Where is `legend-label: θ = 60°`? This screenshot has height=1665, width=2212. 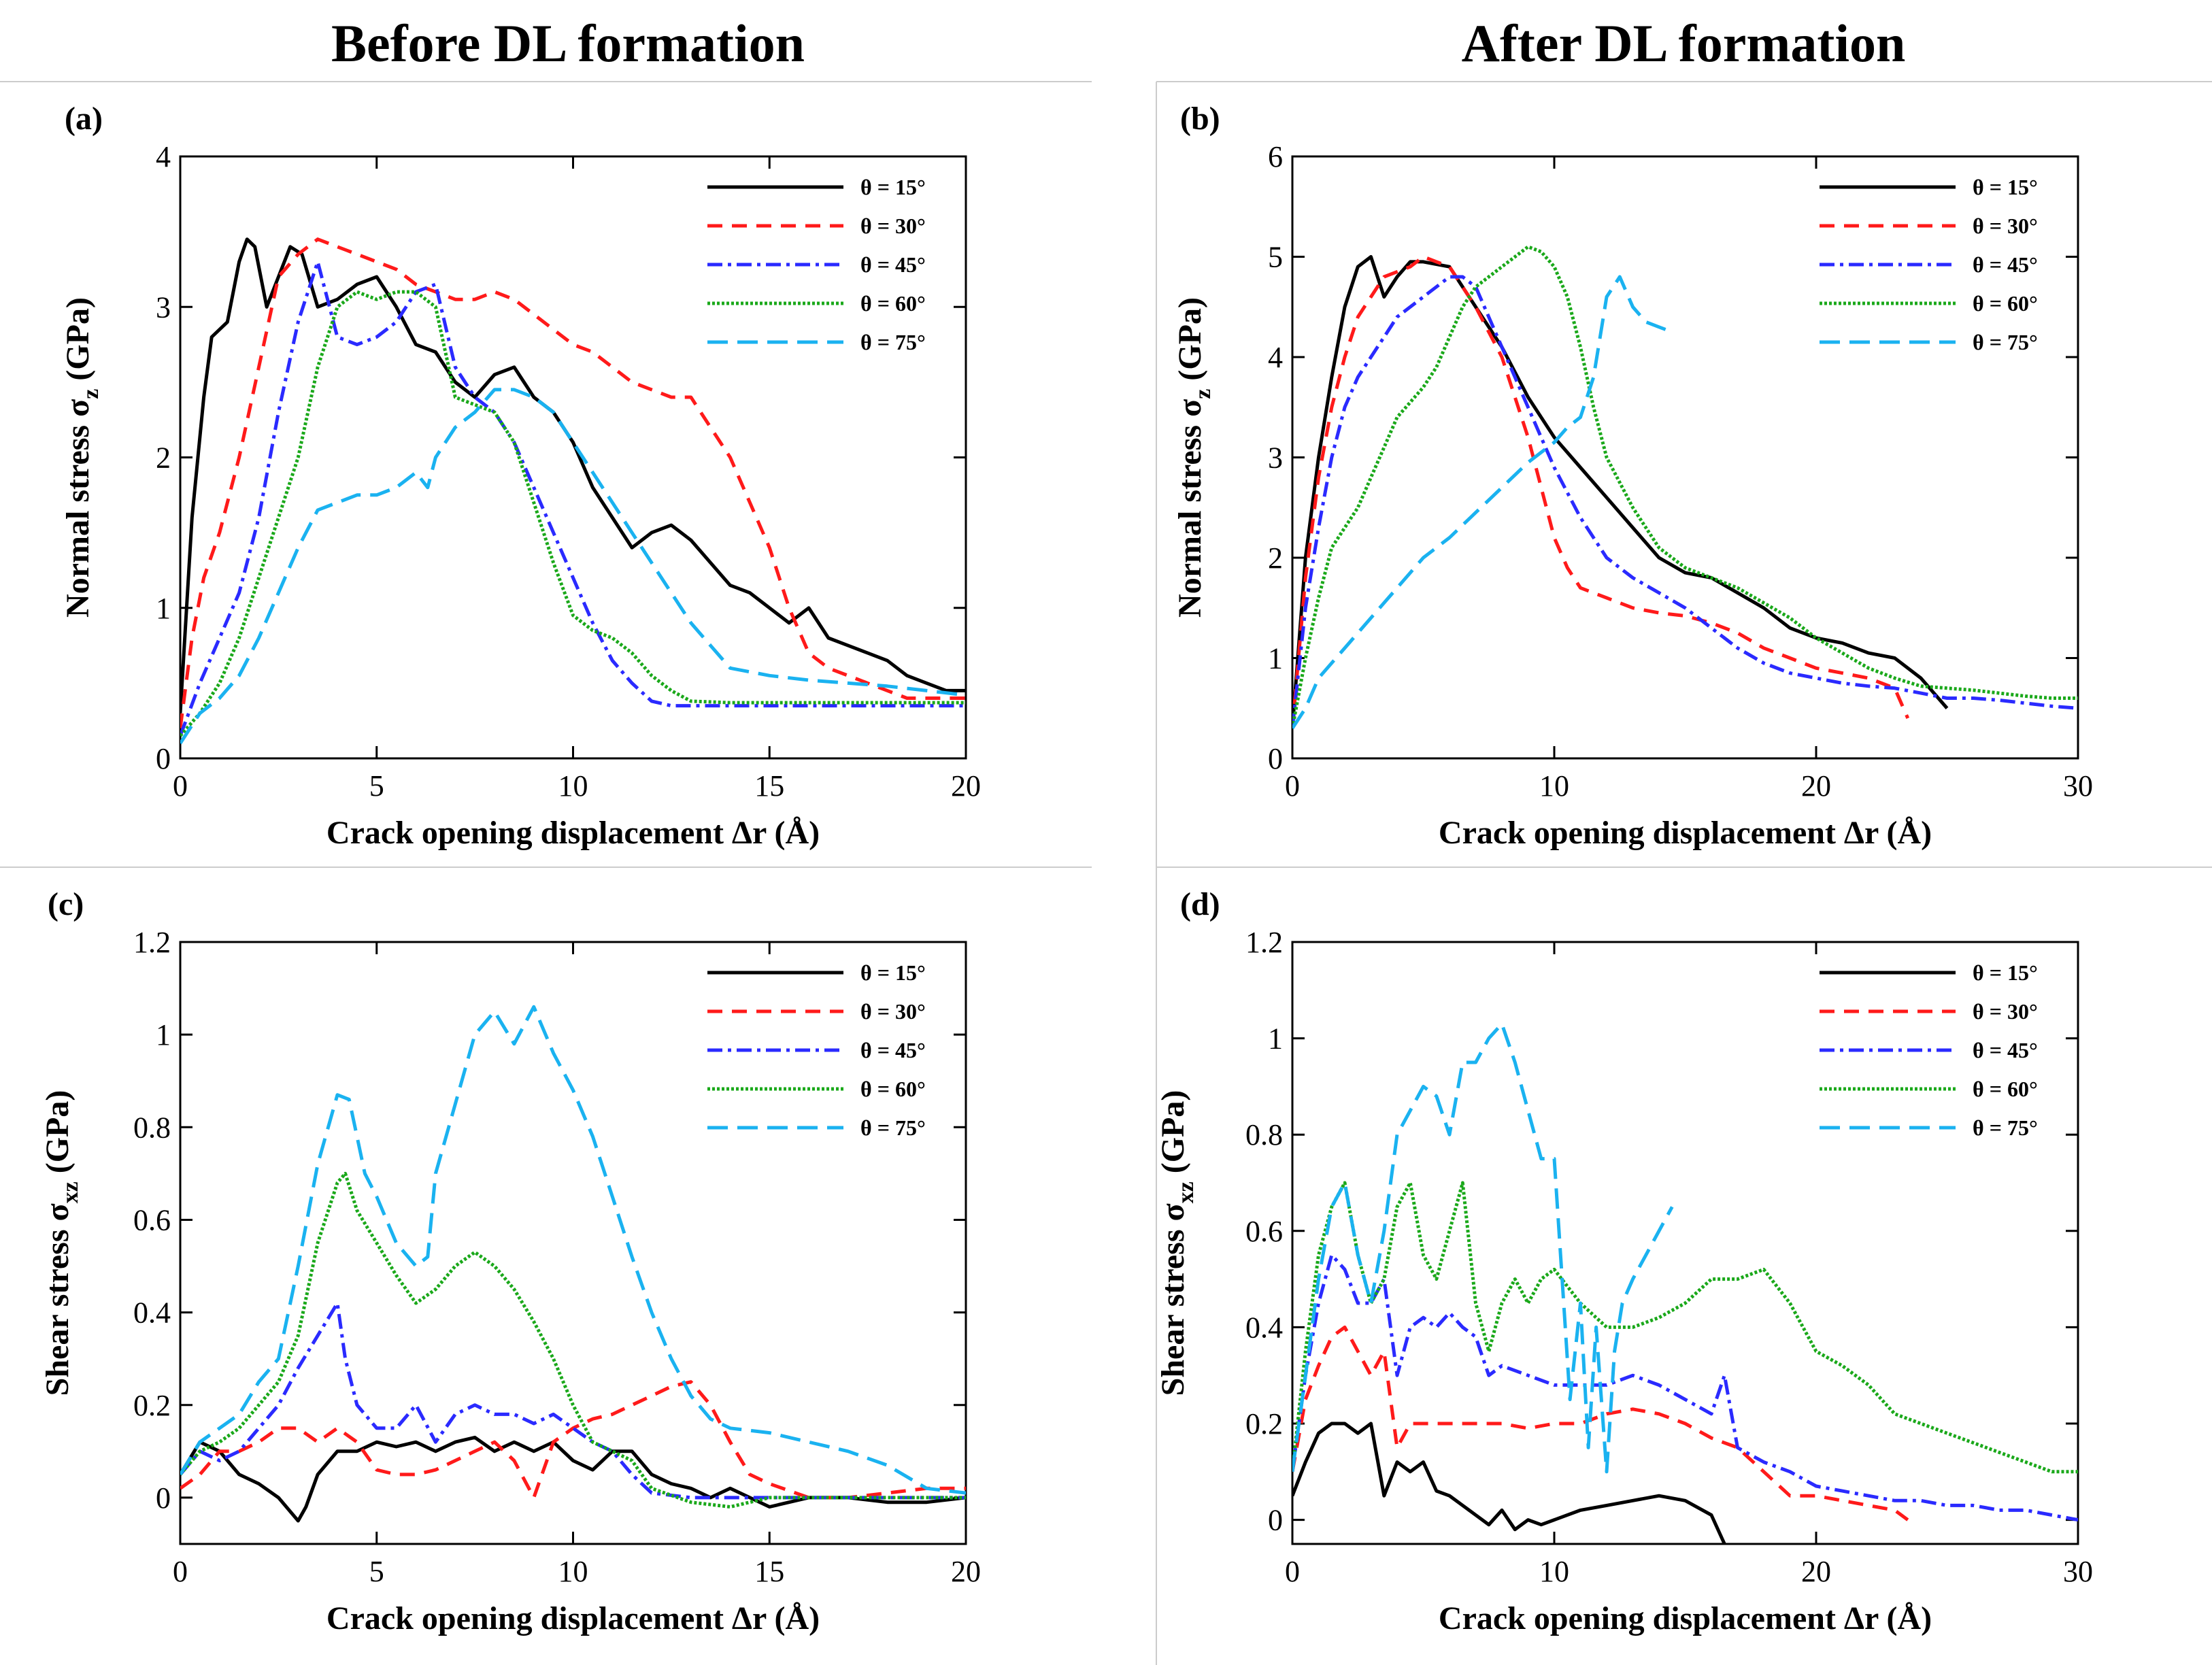
legend-label: θ = 60° is located at coordinates (893, 1089).